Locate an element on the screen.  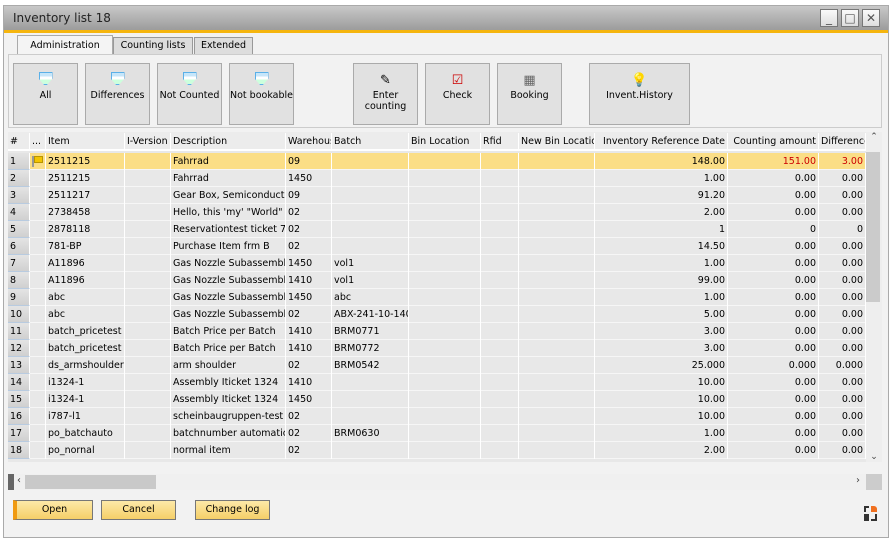
column-header-inventory-reference-date: Inventory Reference Date is located at coordinates (661, 141).